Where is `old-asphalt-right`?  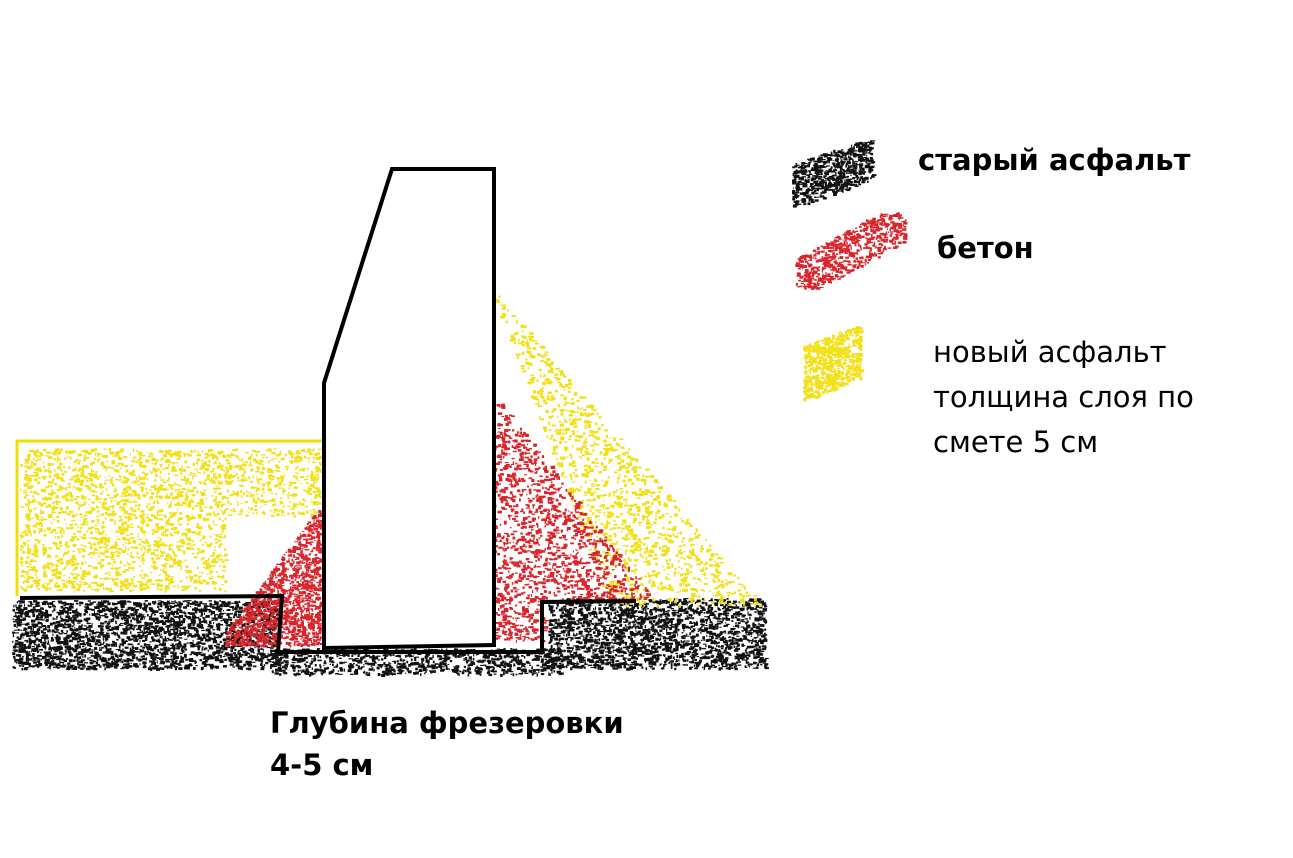
old-asphalt-right is located at coordinates (654, 634).